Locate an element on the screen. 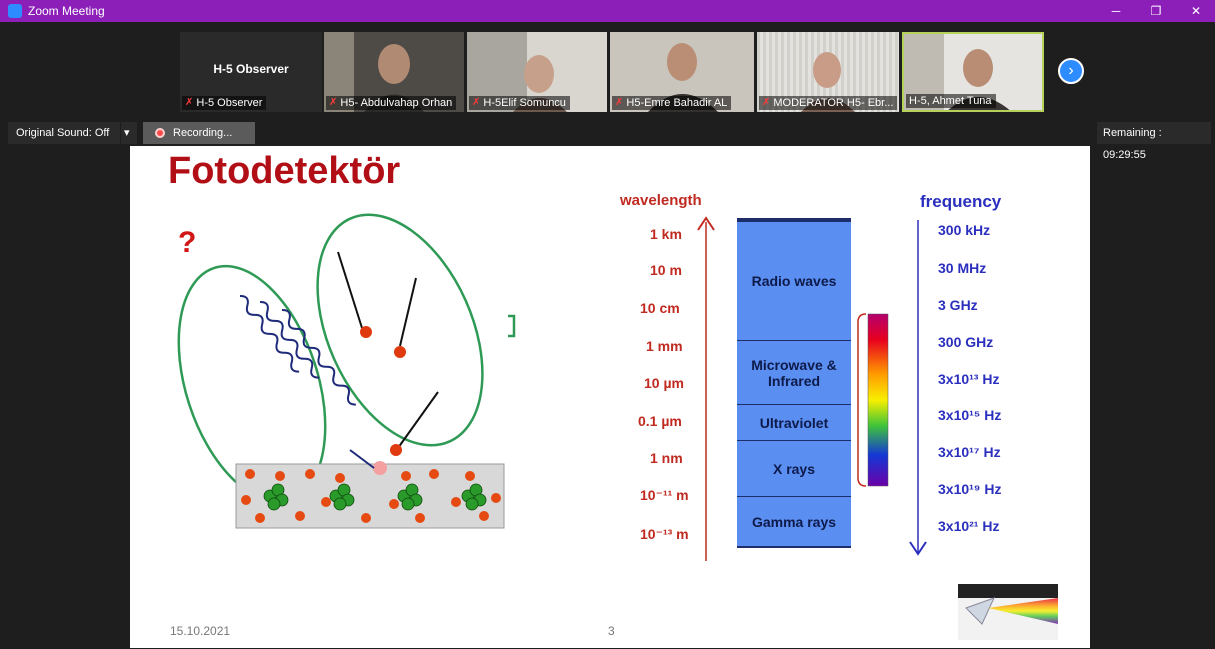 This screenshot has height=649, width=1215. participant-name-label: ✗ H-5 Observer is located at coordinates (224, 103).